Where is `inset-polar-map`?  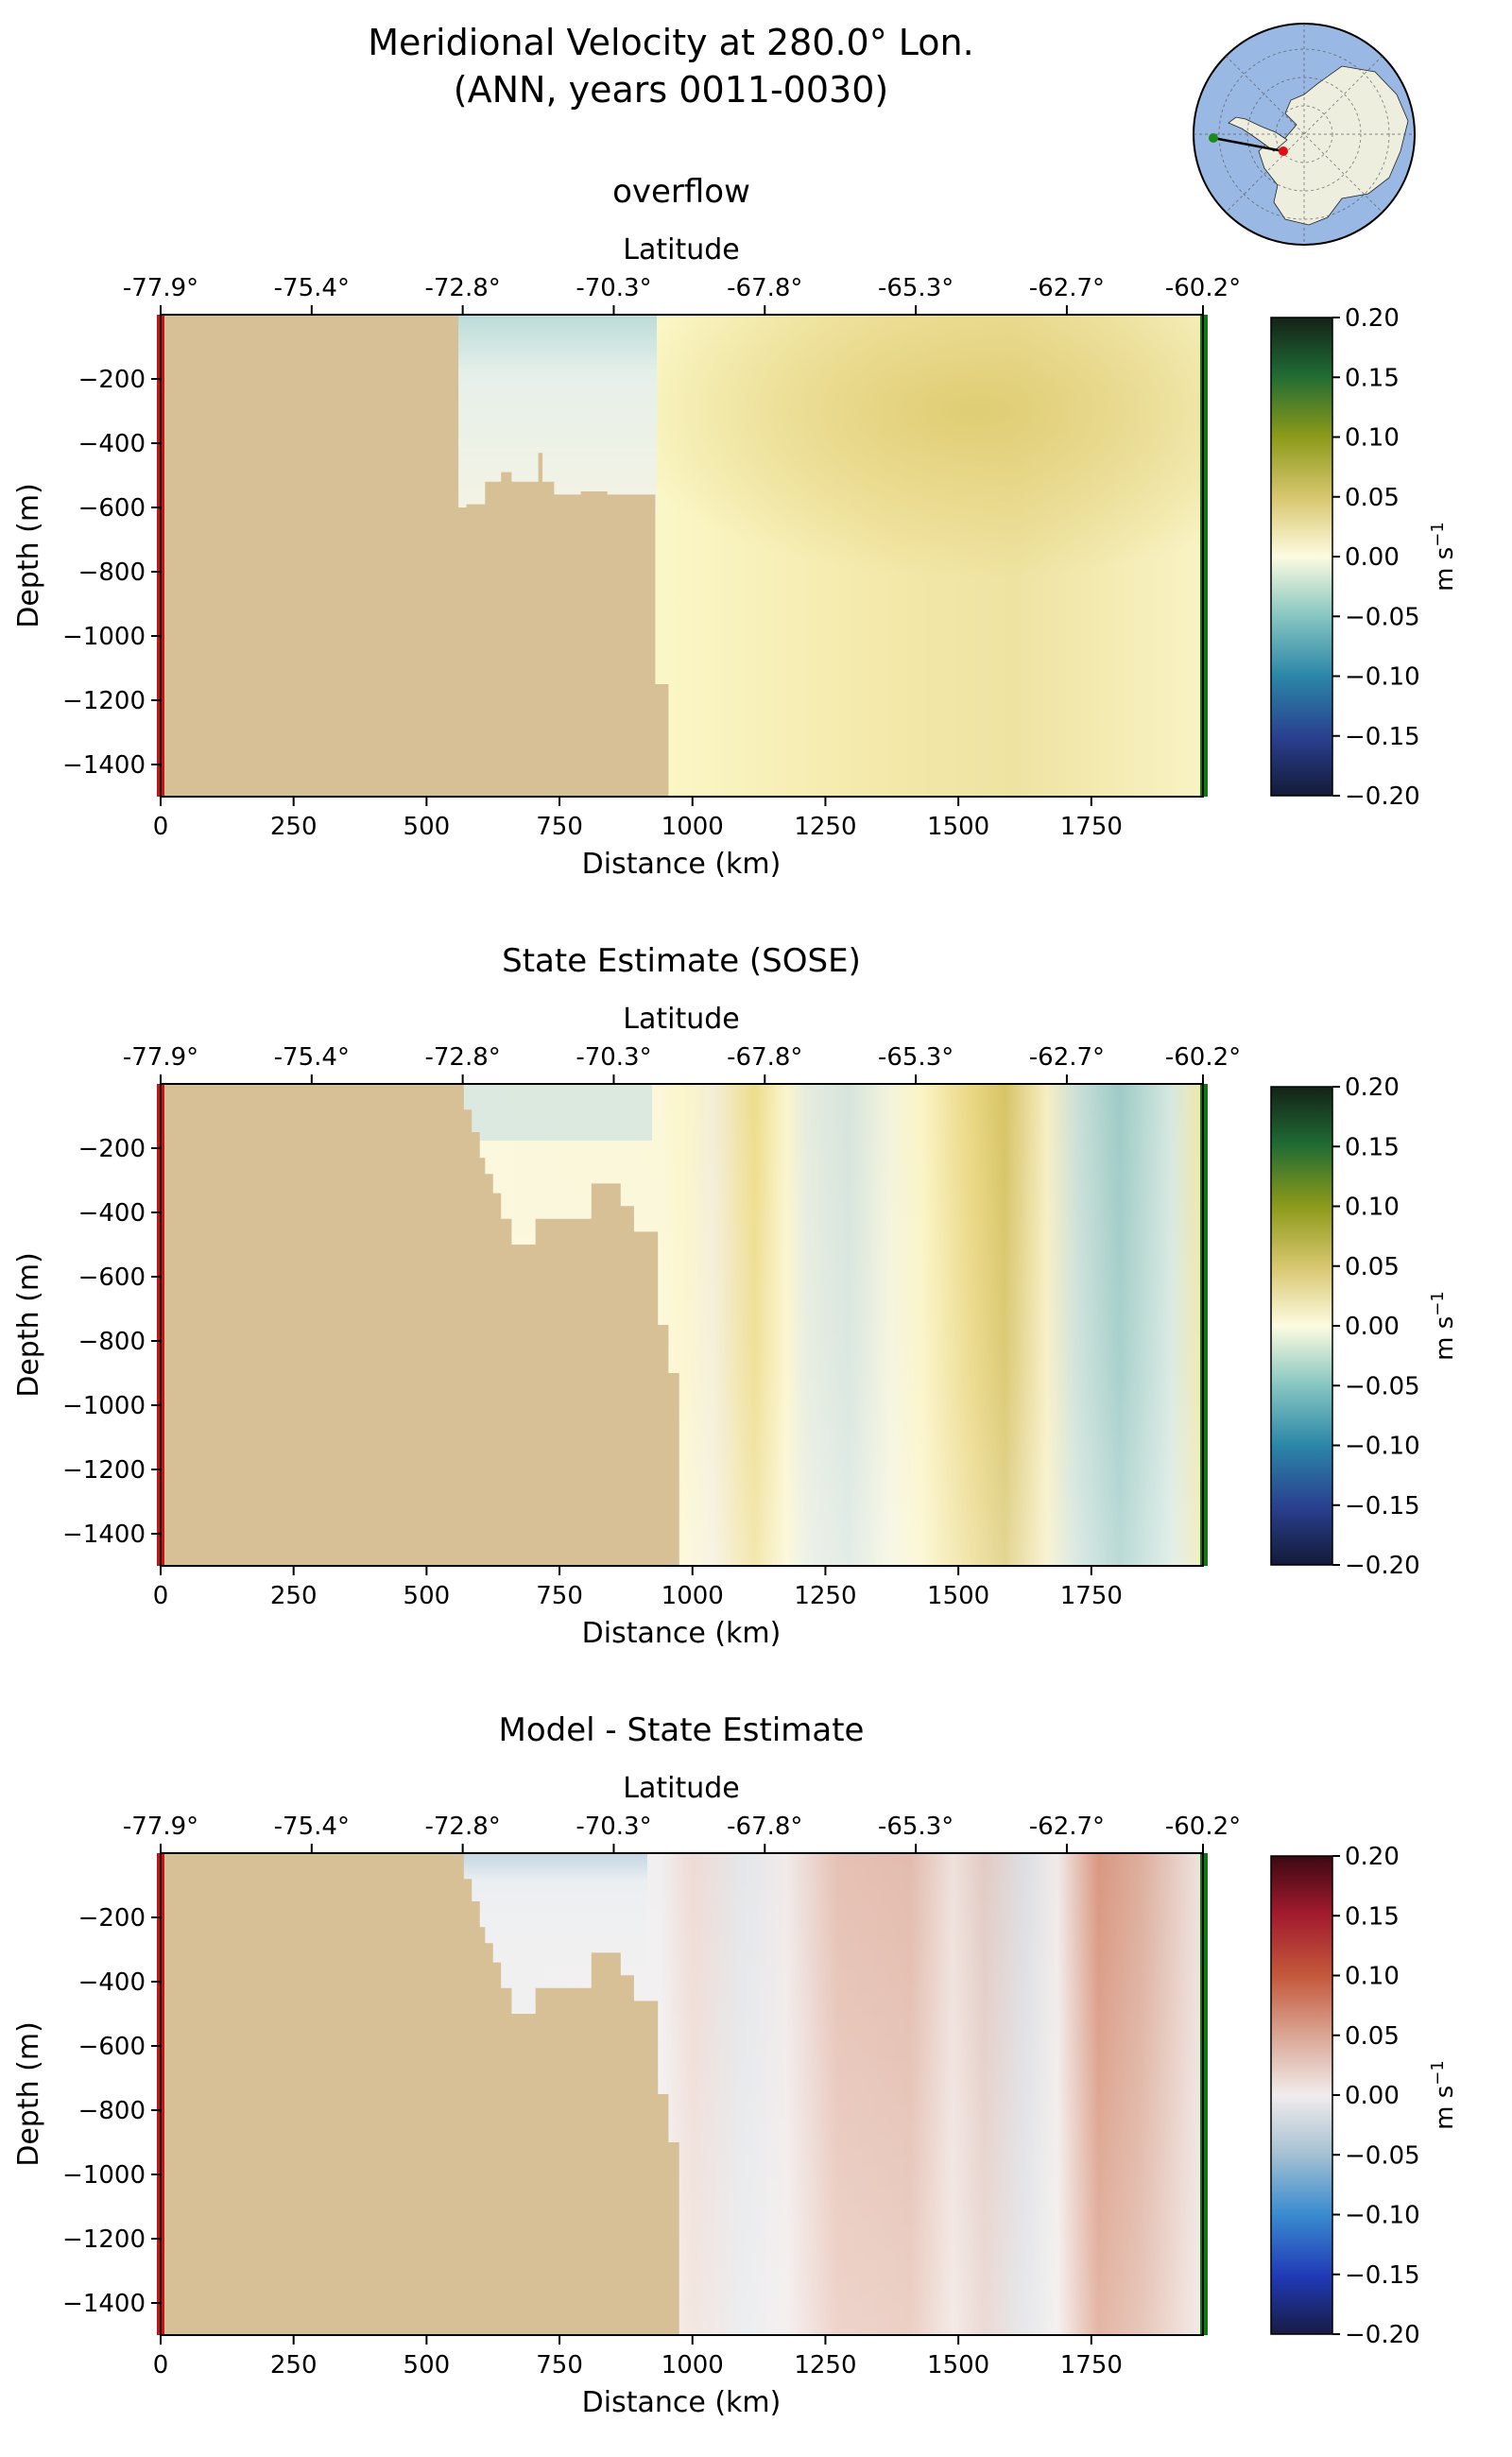
inset-polar-map is located at coordinates (1304, 134).